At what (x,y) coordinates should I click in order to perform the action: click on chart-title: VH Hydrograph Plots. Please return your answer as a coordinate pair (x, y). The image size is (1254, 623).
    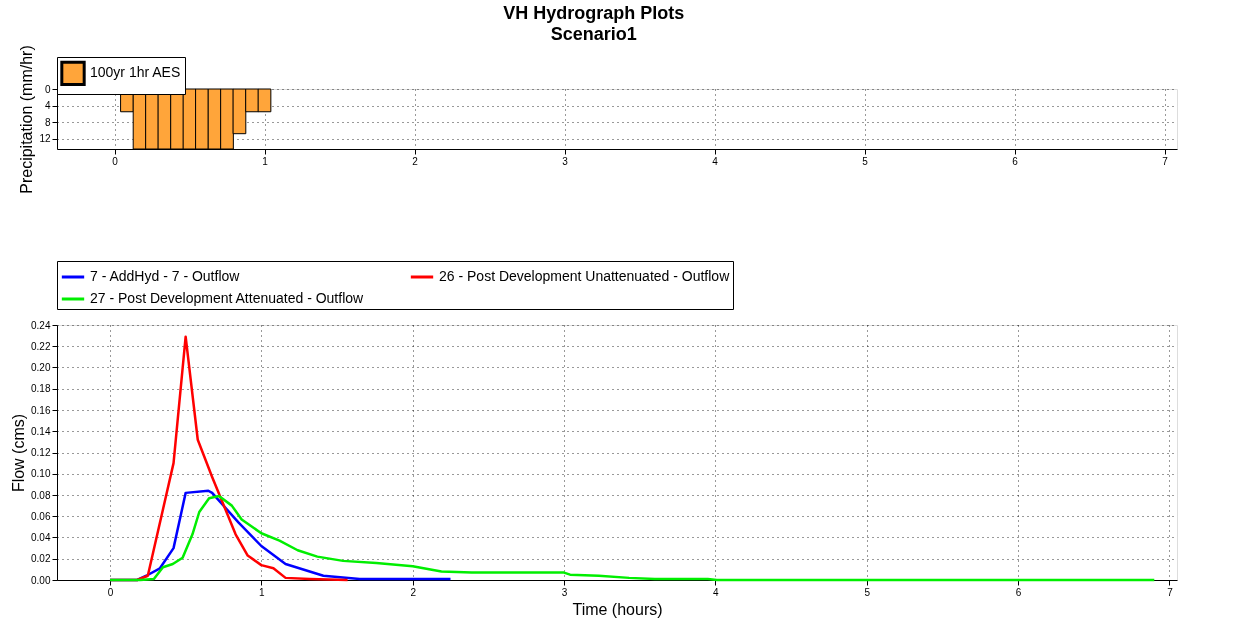
    Looking at the image, I should click on (594, 13).